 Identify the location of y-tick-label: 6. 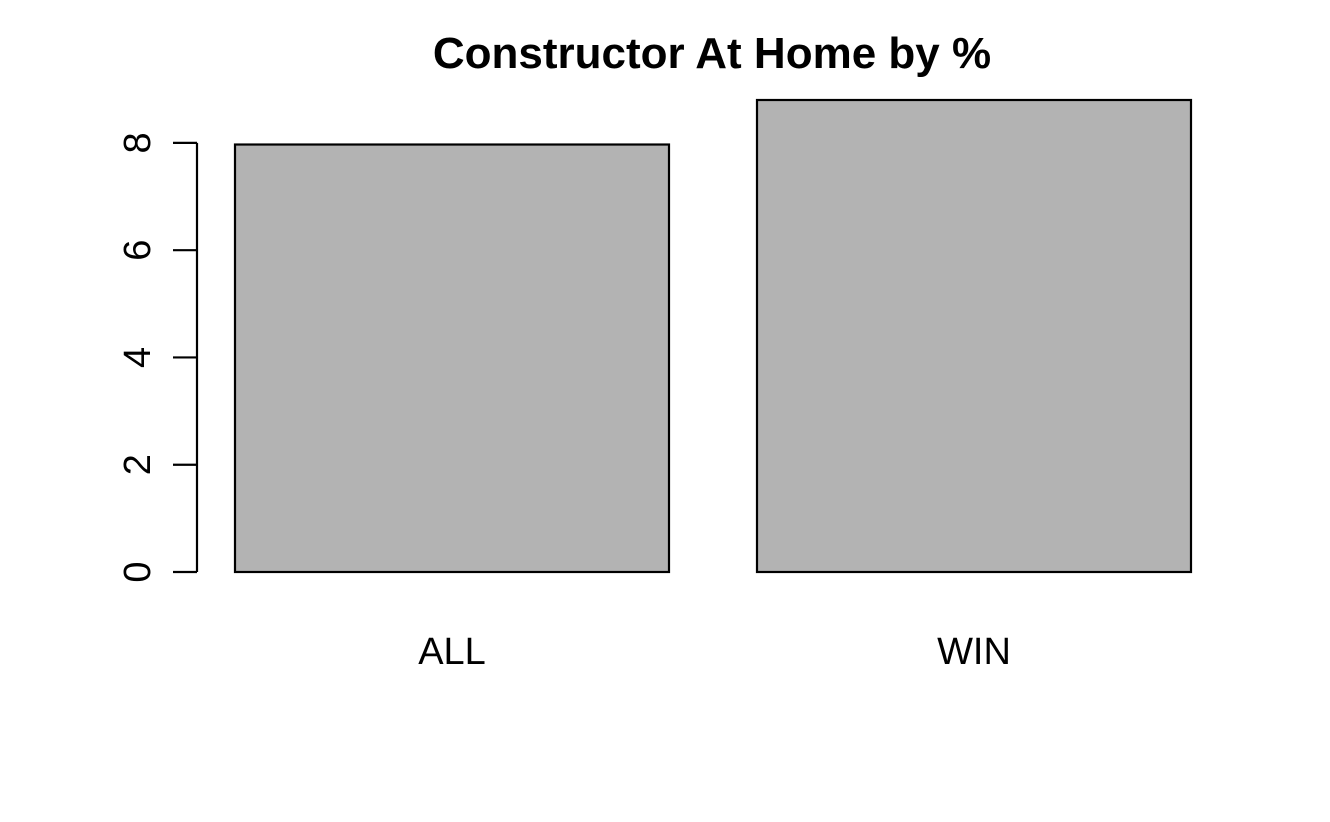
(138, 250).